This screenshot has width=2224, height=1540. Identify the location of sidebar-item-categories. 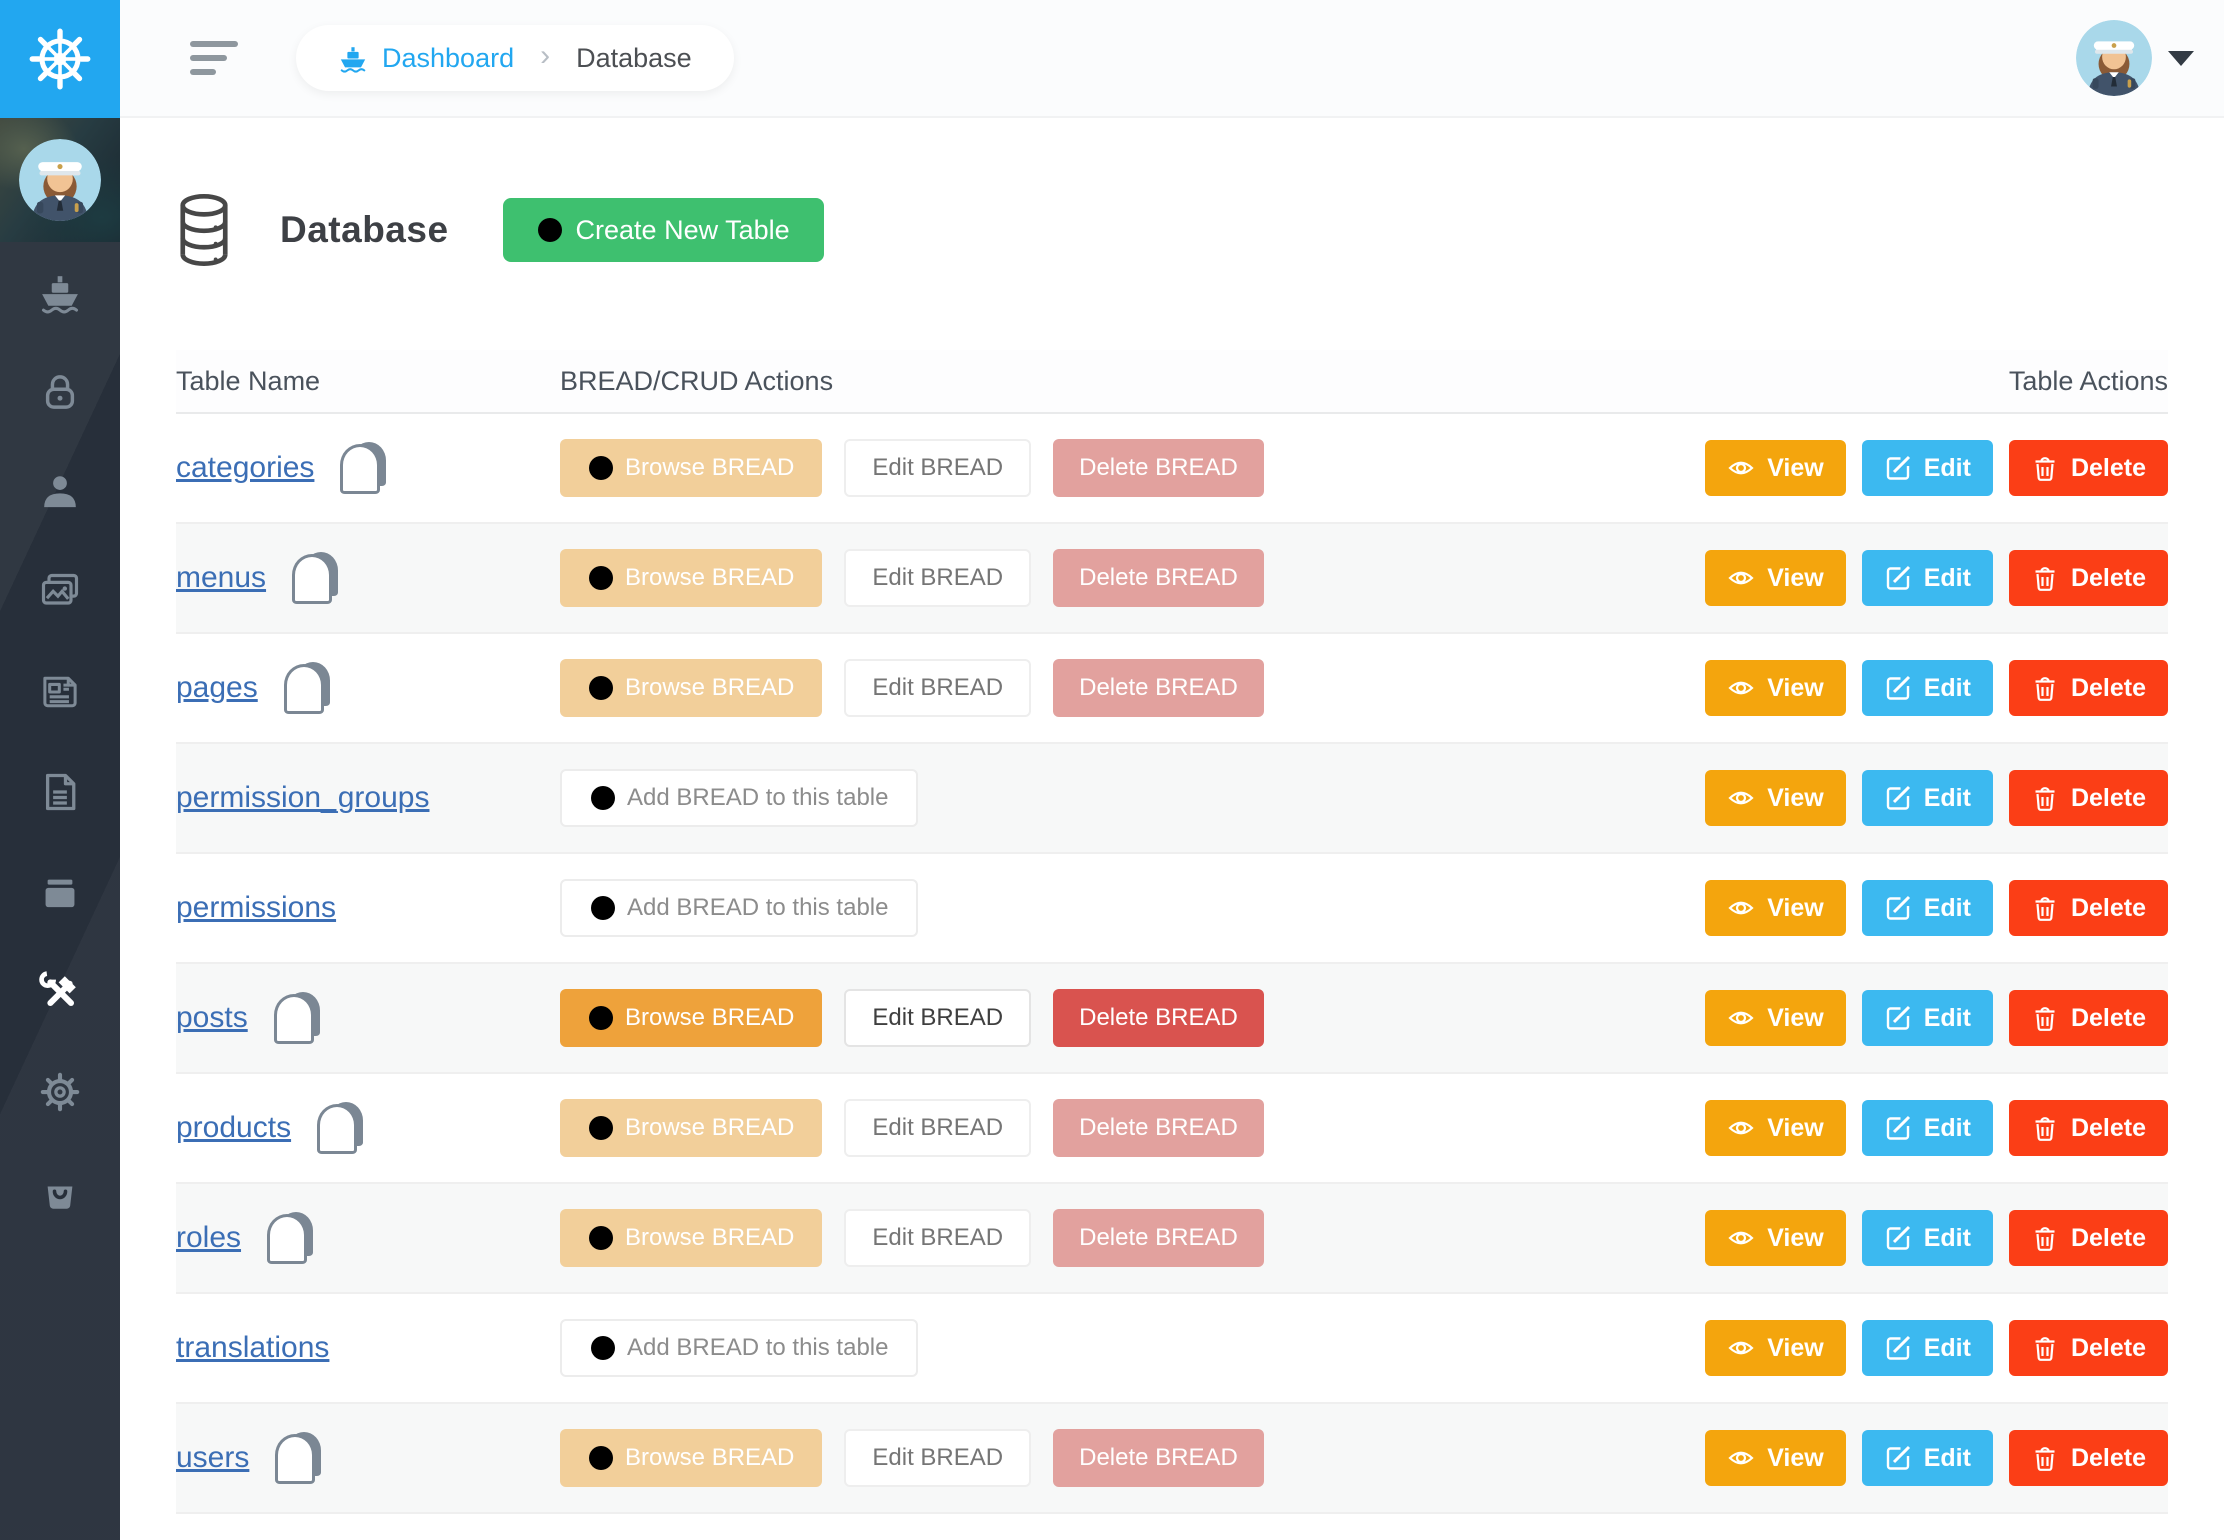
(60, 892).